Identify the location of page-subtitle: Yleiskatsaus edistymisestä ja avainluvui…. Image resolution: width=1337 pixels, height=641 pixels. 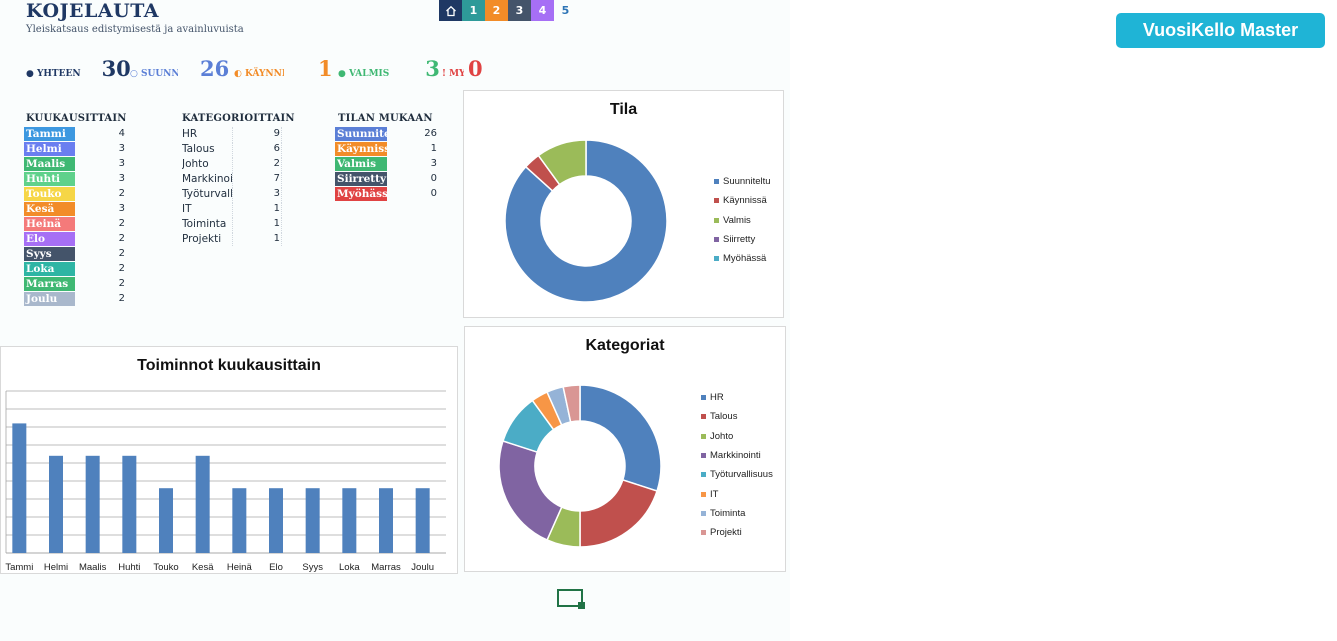
(135, 29).